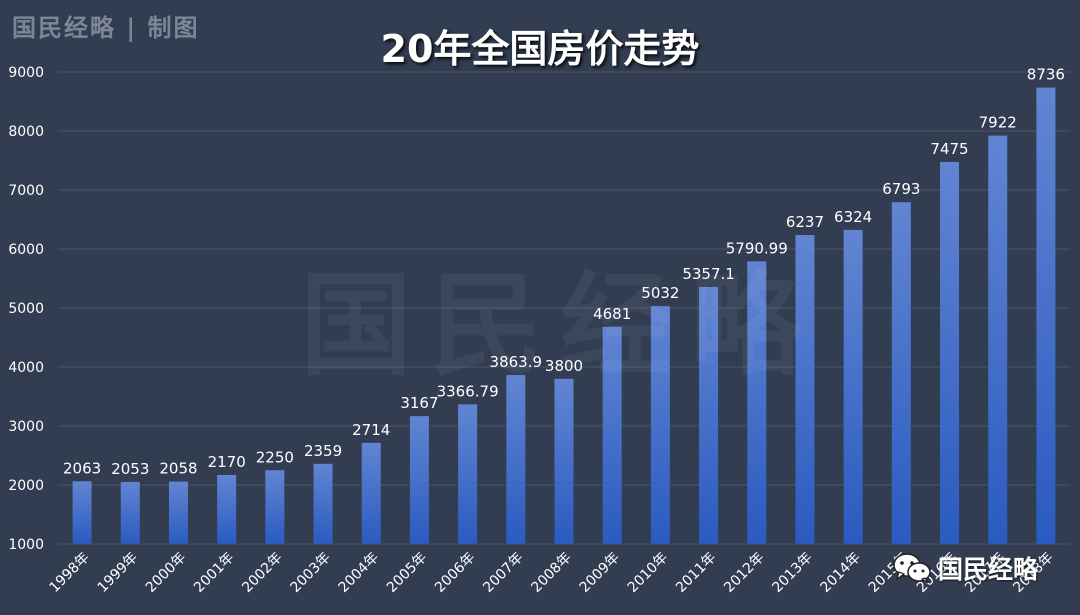  I want to click on data-label: 3366.79, so click(468, 391).